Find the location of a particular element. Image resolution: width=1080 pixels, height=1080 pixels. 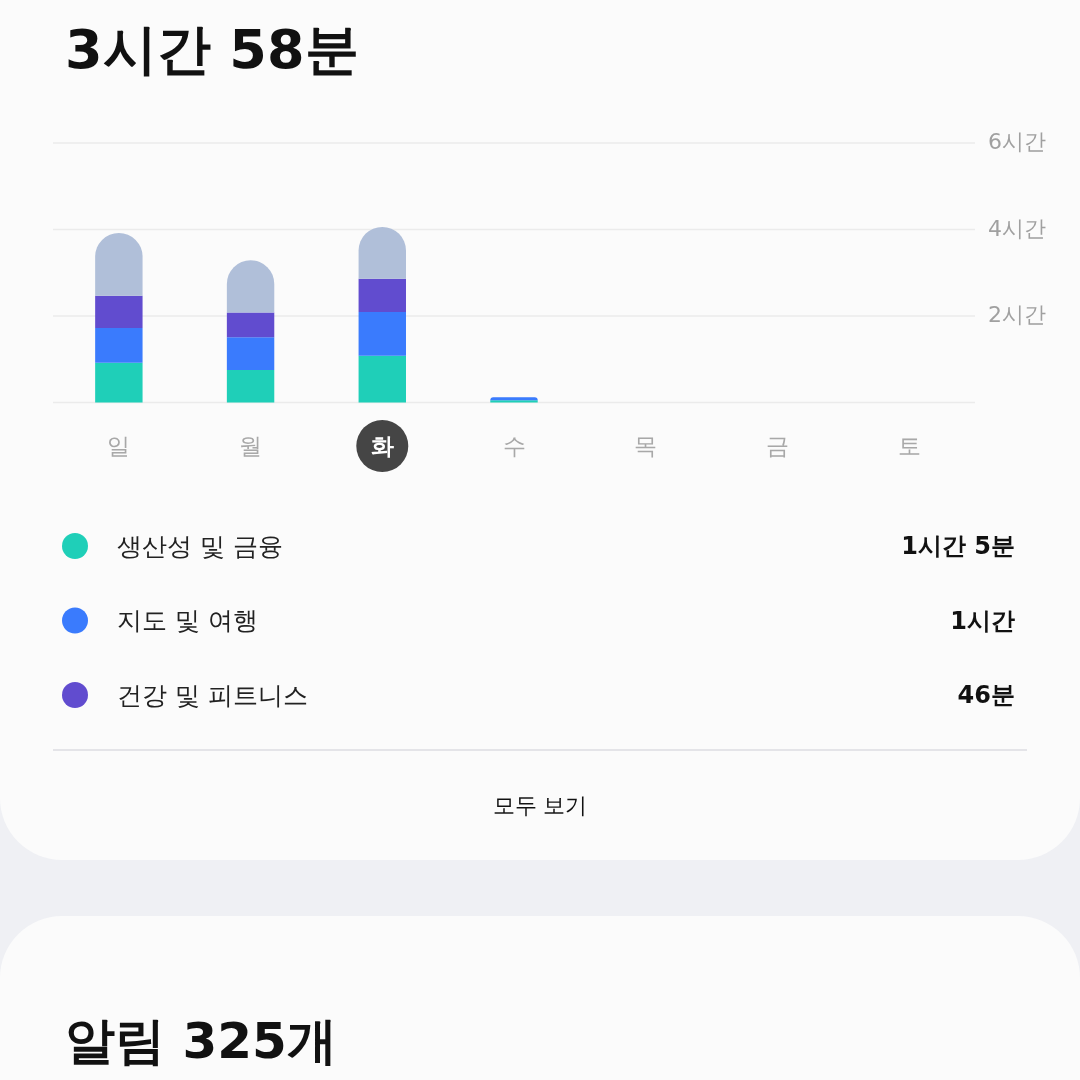

text: 1시간 5분 is located at coordinates (958, 546).